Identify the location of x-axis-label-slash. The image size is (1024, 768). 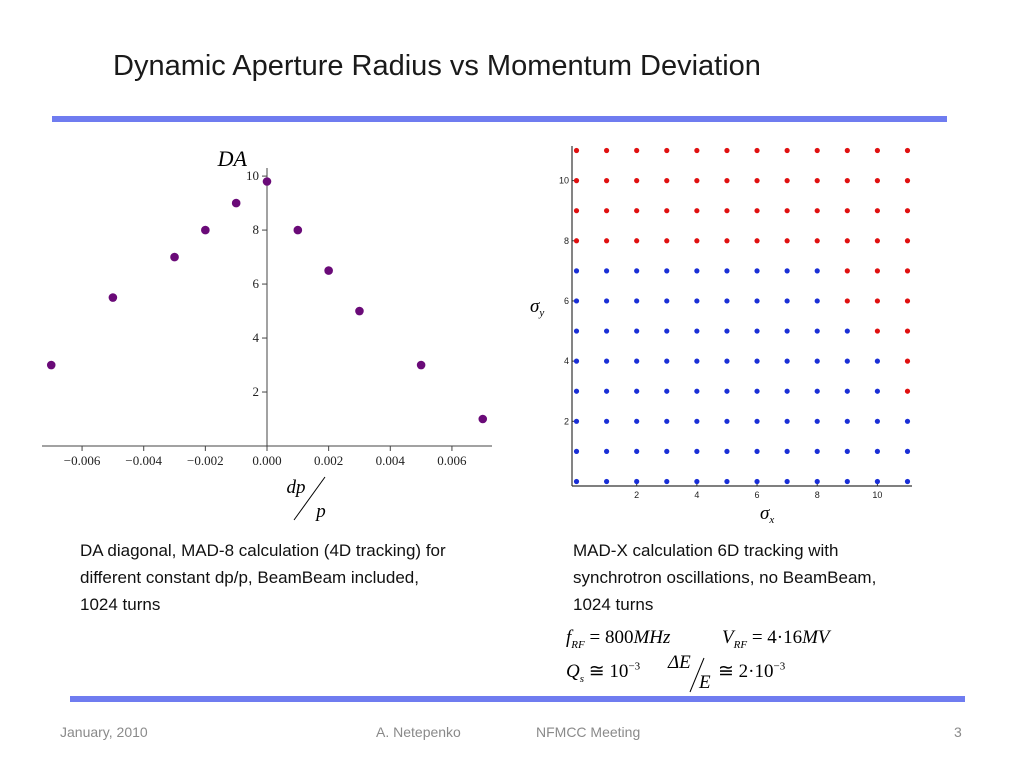
(309, 498).